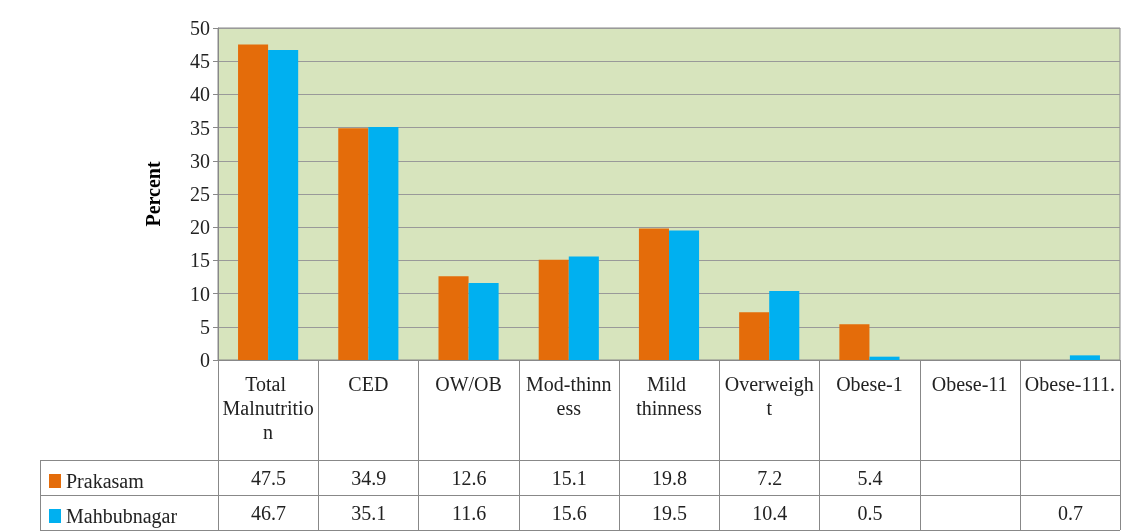 This screenshot has width=1125, height=531. I want to click on data-label: 19.8, so click(669, 478).